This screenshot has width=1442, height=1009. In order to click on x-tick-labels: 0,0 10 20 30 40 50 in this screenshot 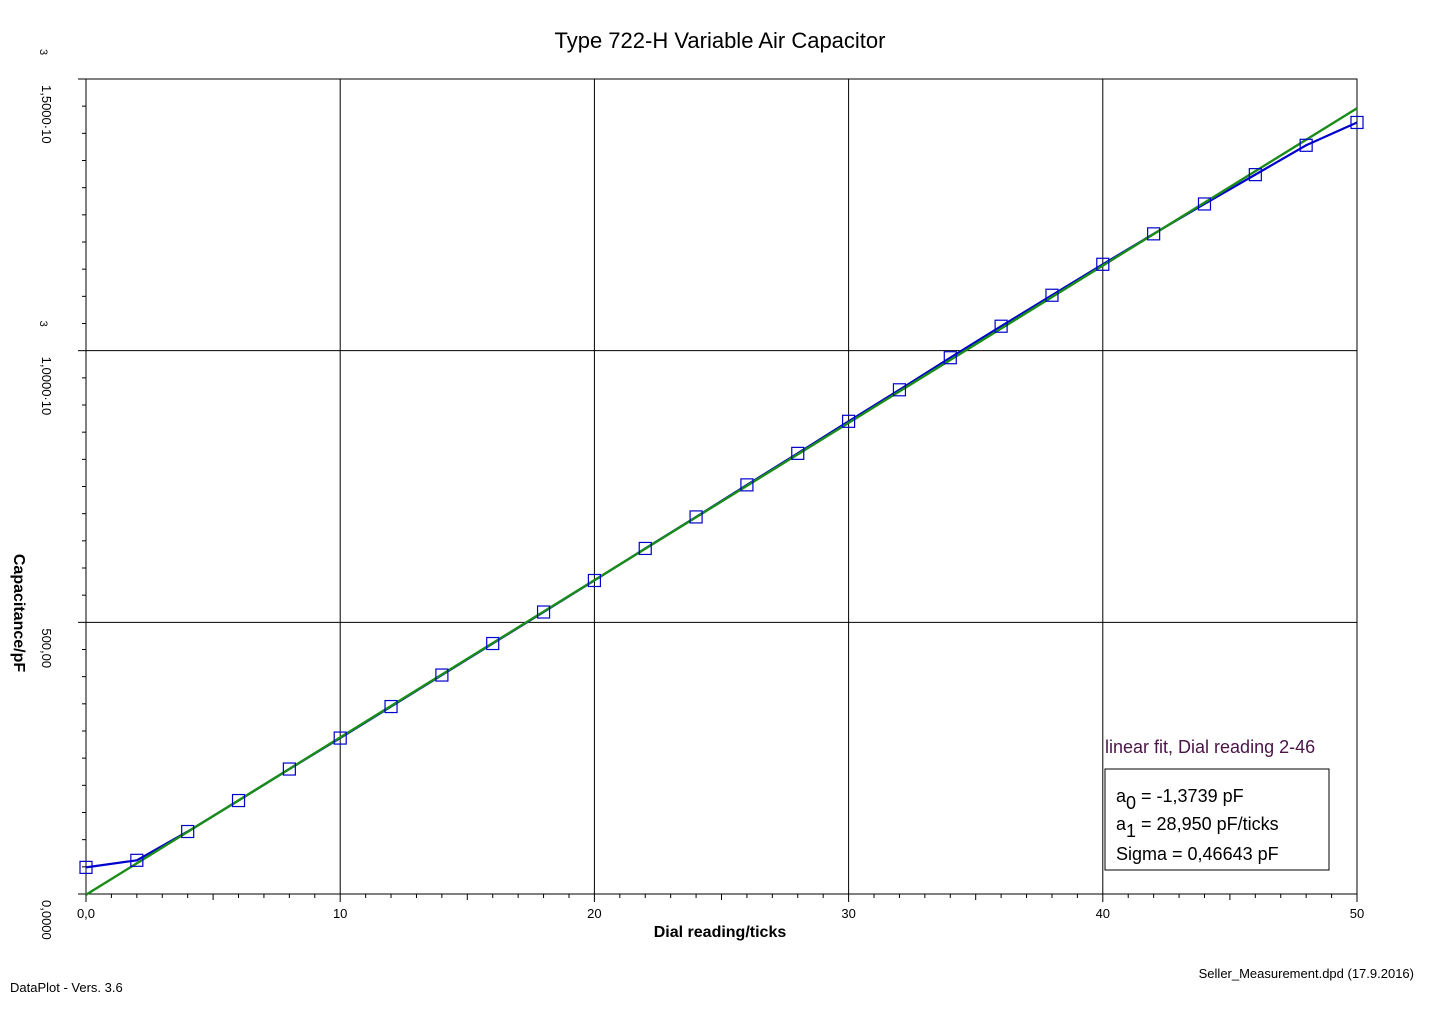, I will do `click(720, 913)`.